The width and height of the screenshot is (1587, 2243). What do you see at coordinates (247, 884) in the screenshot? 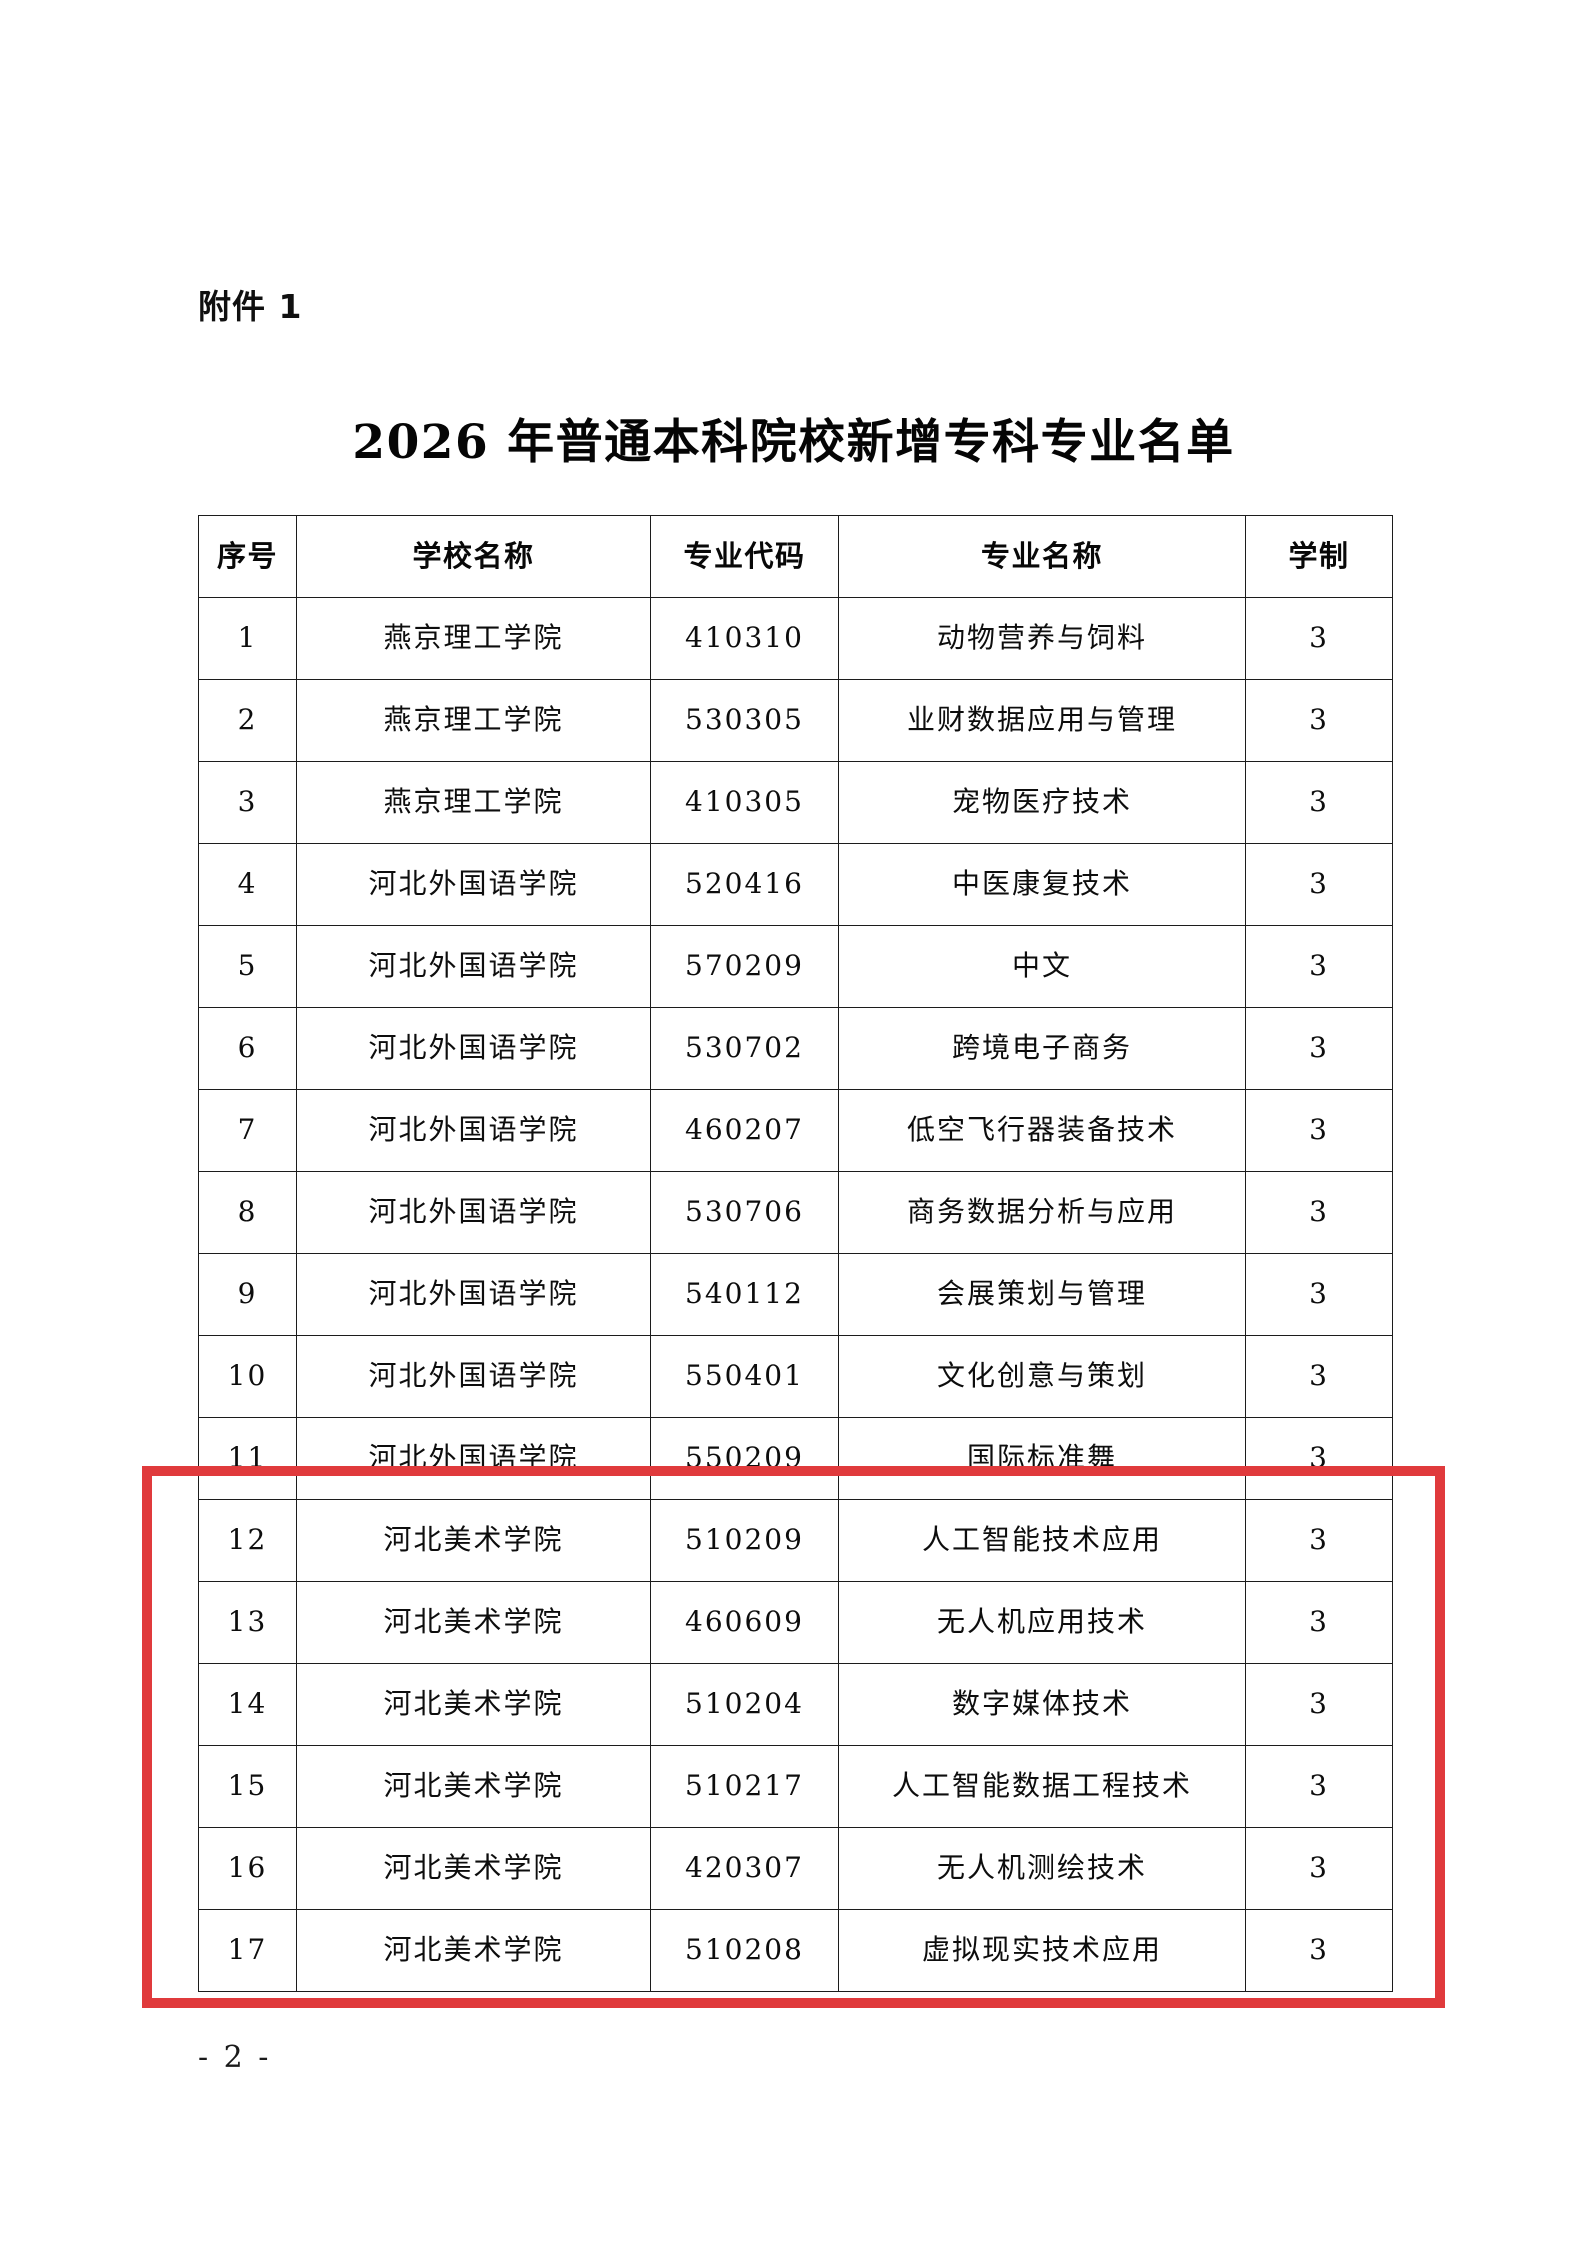
I see `cell-seq: 4` at bounding box center [247, 884].